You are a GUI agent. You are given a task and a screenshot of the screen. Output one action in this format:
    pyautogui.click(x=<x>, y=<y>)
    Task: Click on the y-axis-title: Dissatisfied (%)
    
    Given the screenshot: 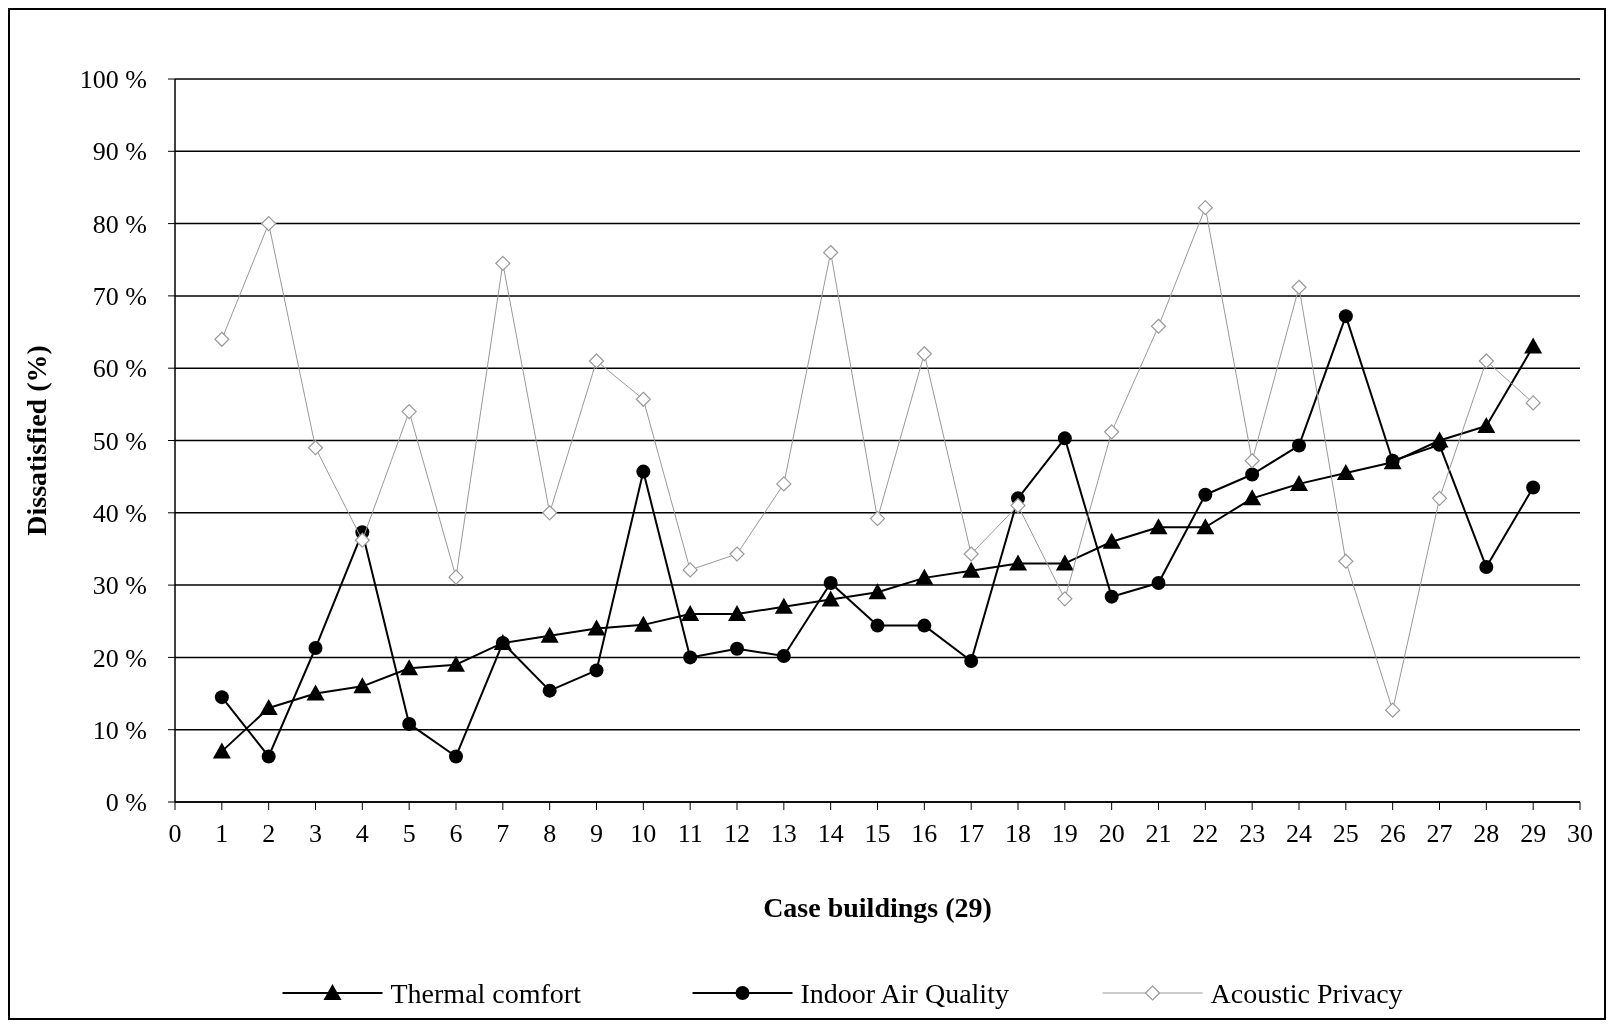 What is the action you would take?
    pyautogui.click(x=36, y=440)
    